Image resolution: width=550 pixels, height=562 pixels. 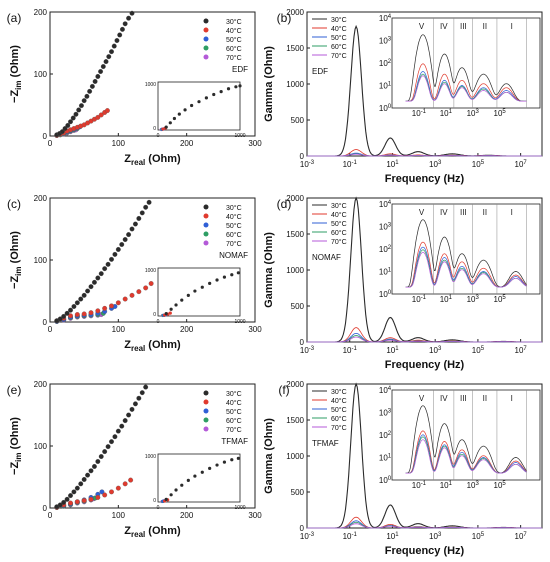 I want to click on x-tick-label: 101, so click(x=392, y=350).